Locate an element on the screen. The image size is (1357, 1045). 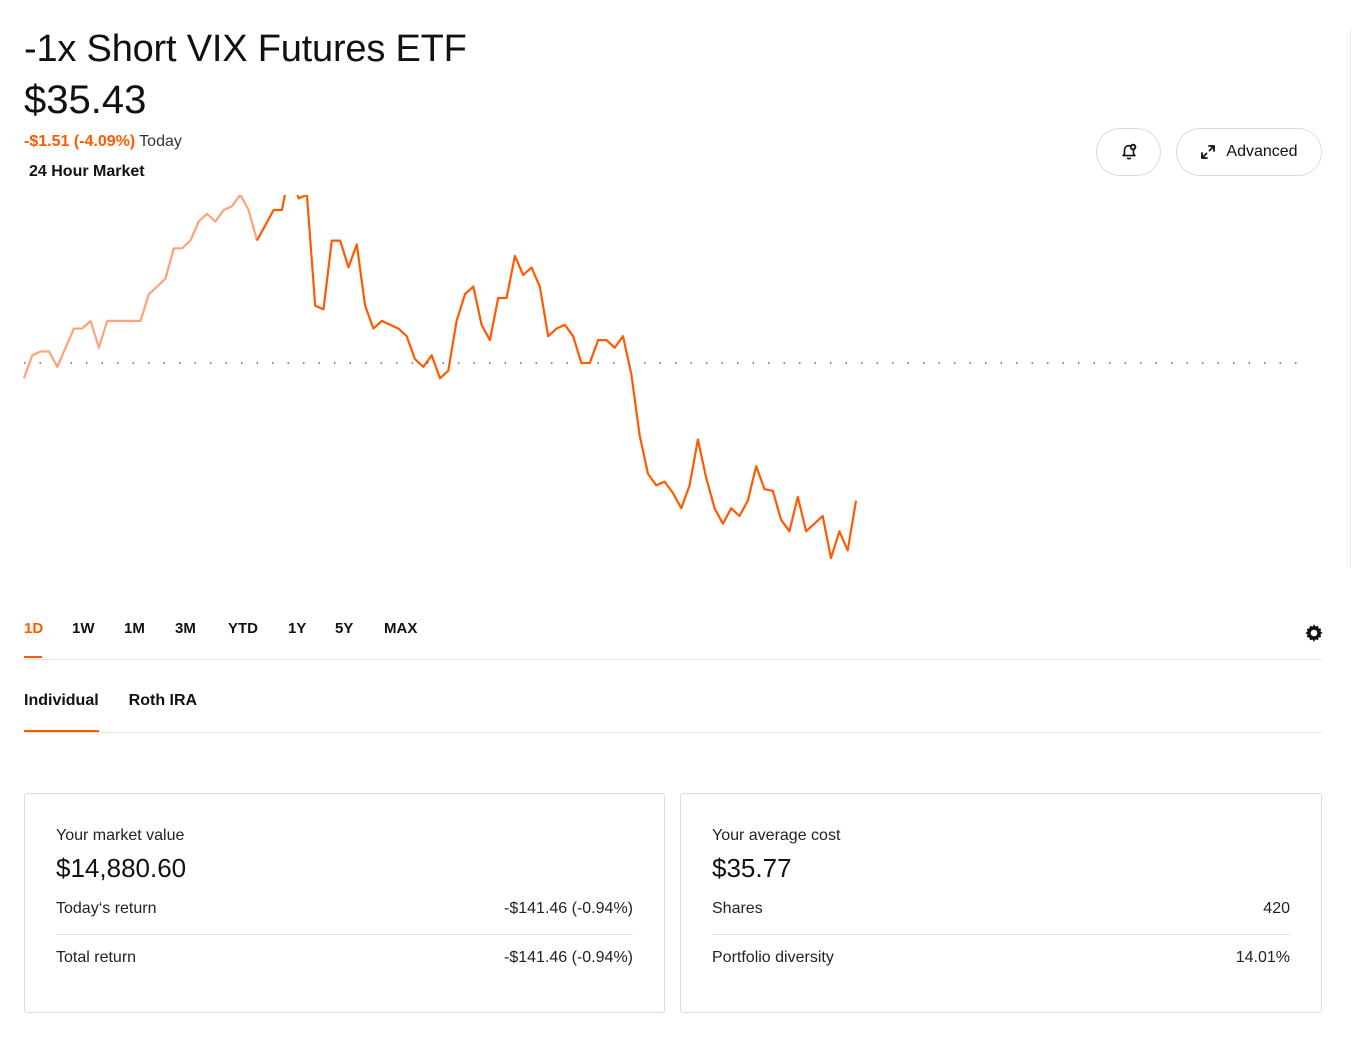
market-value-label: Your market value is located at coordinates (120, 835).